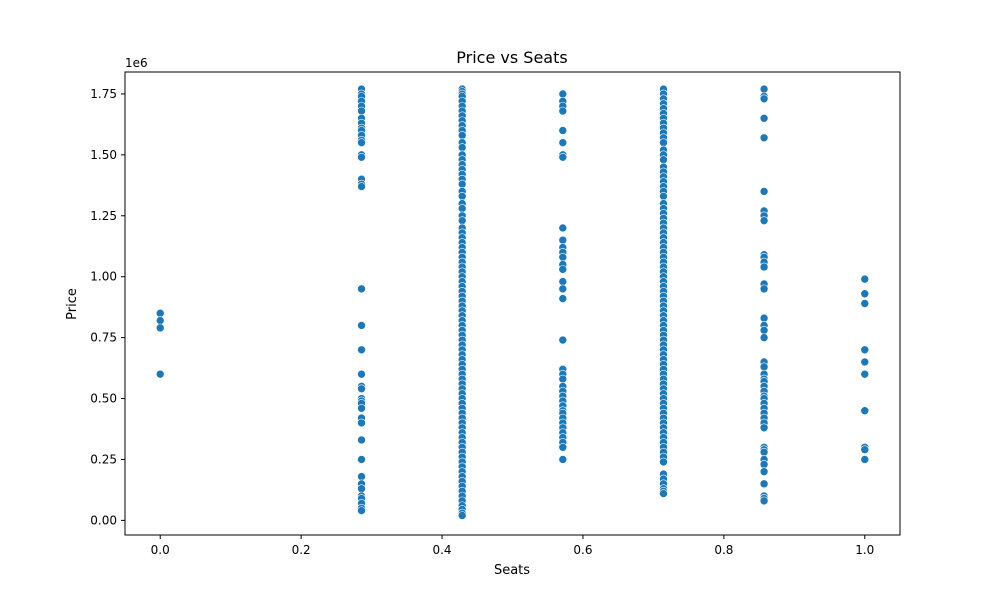 The width and height of the screenshot is (1000, 600). I want to click on x-tick-label: 0.8, so click(723, 550).